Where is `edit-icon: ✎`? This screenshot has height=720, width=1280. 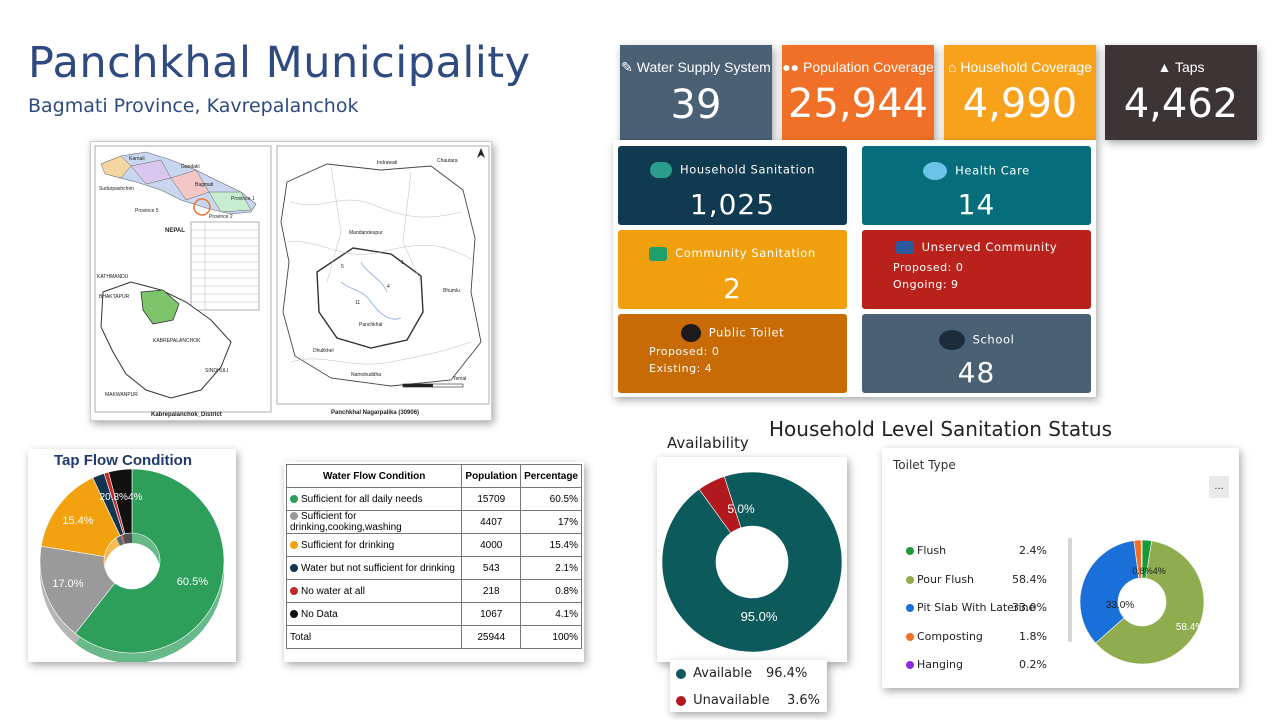
edit-icon: ✎ is located at coordinates (627, 67).